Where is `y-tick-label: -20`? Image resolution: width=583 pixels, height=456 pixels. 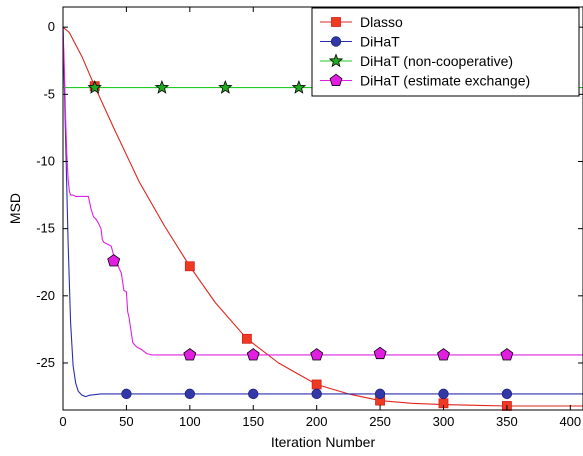 y-tick-label: -20 is located at coordinates (45, 295).